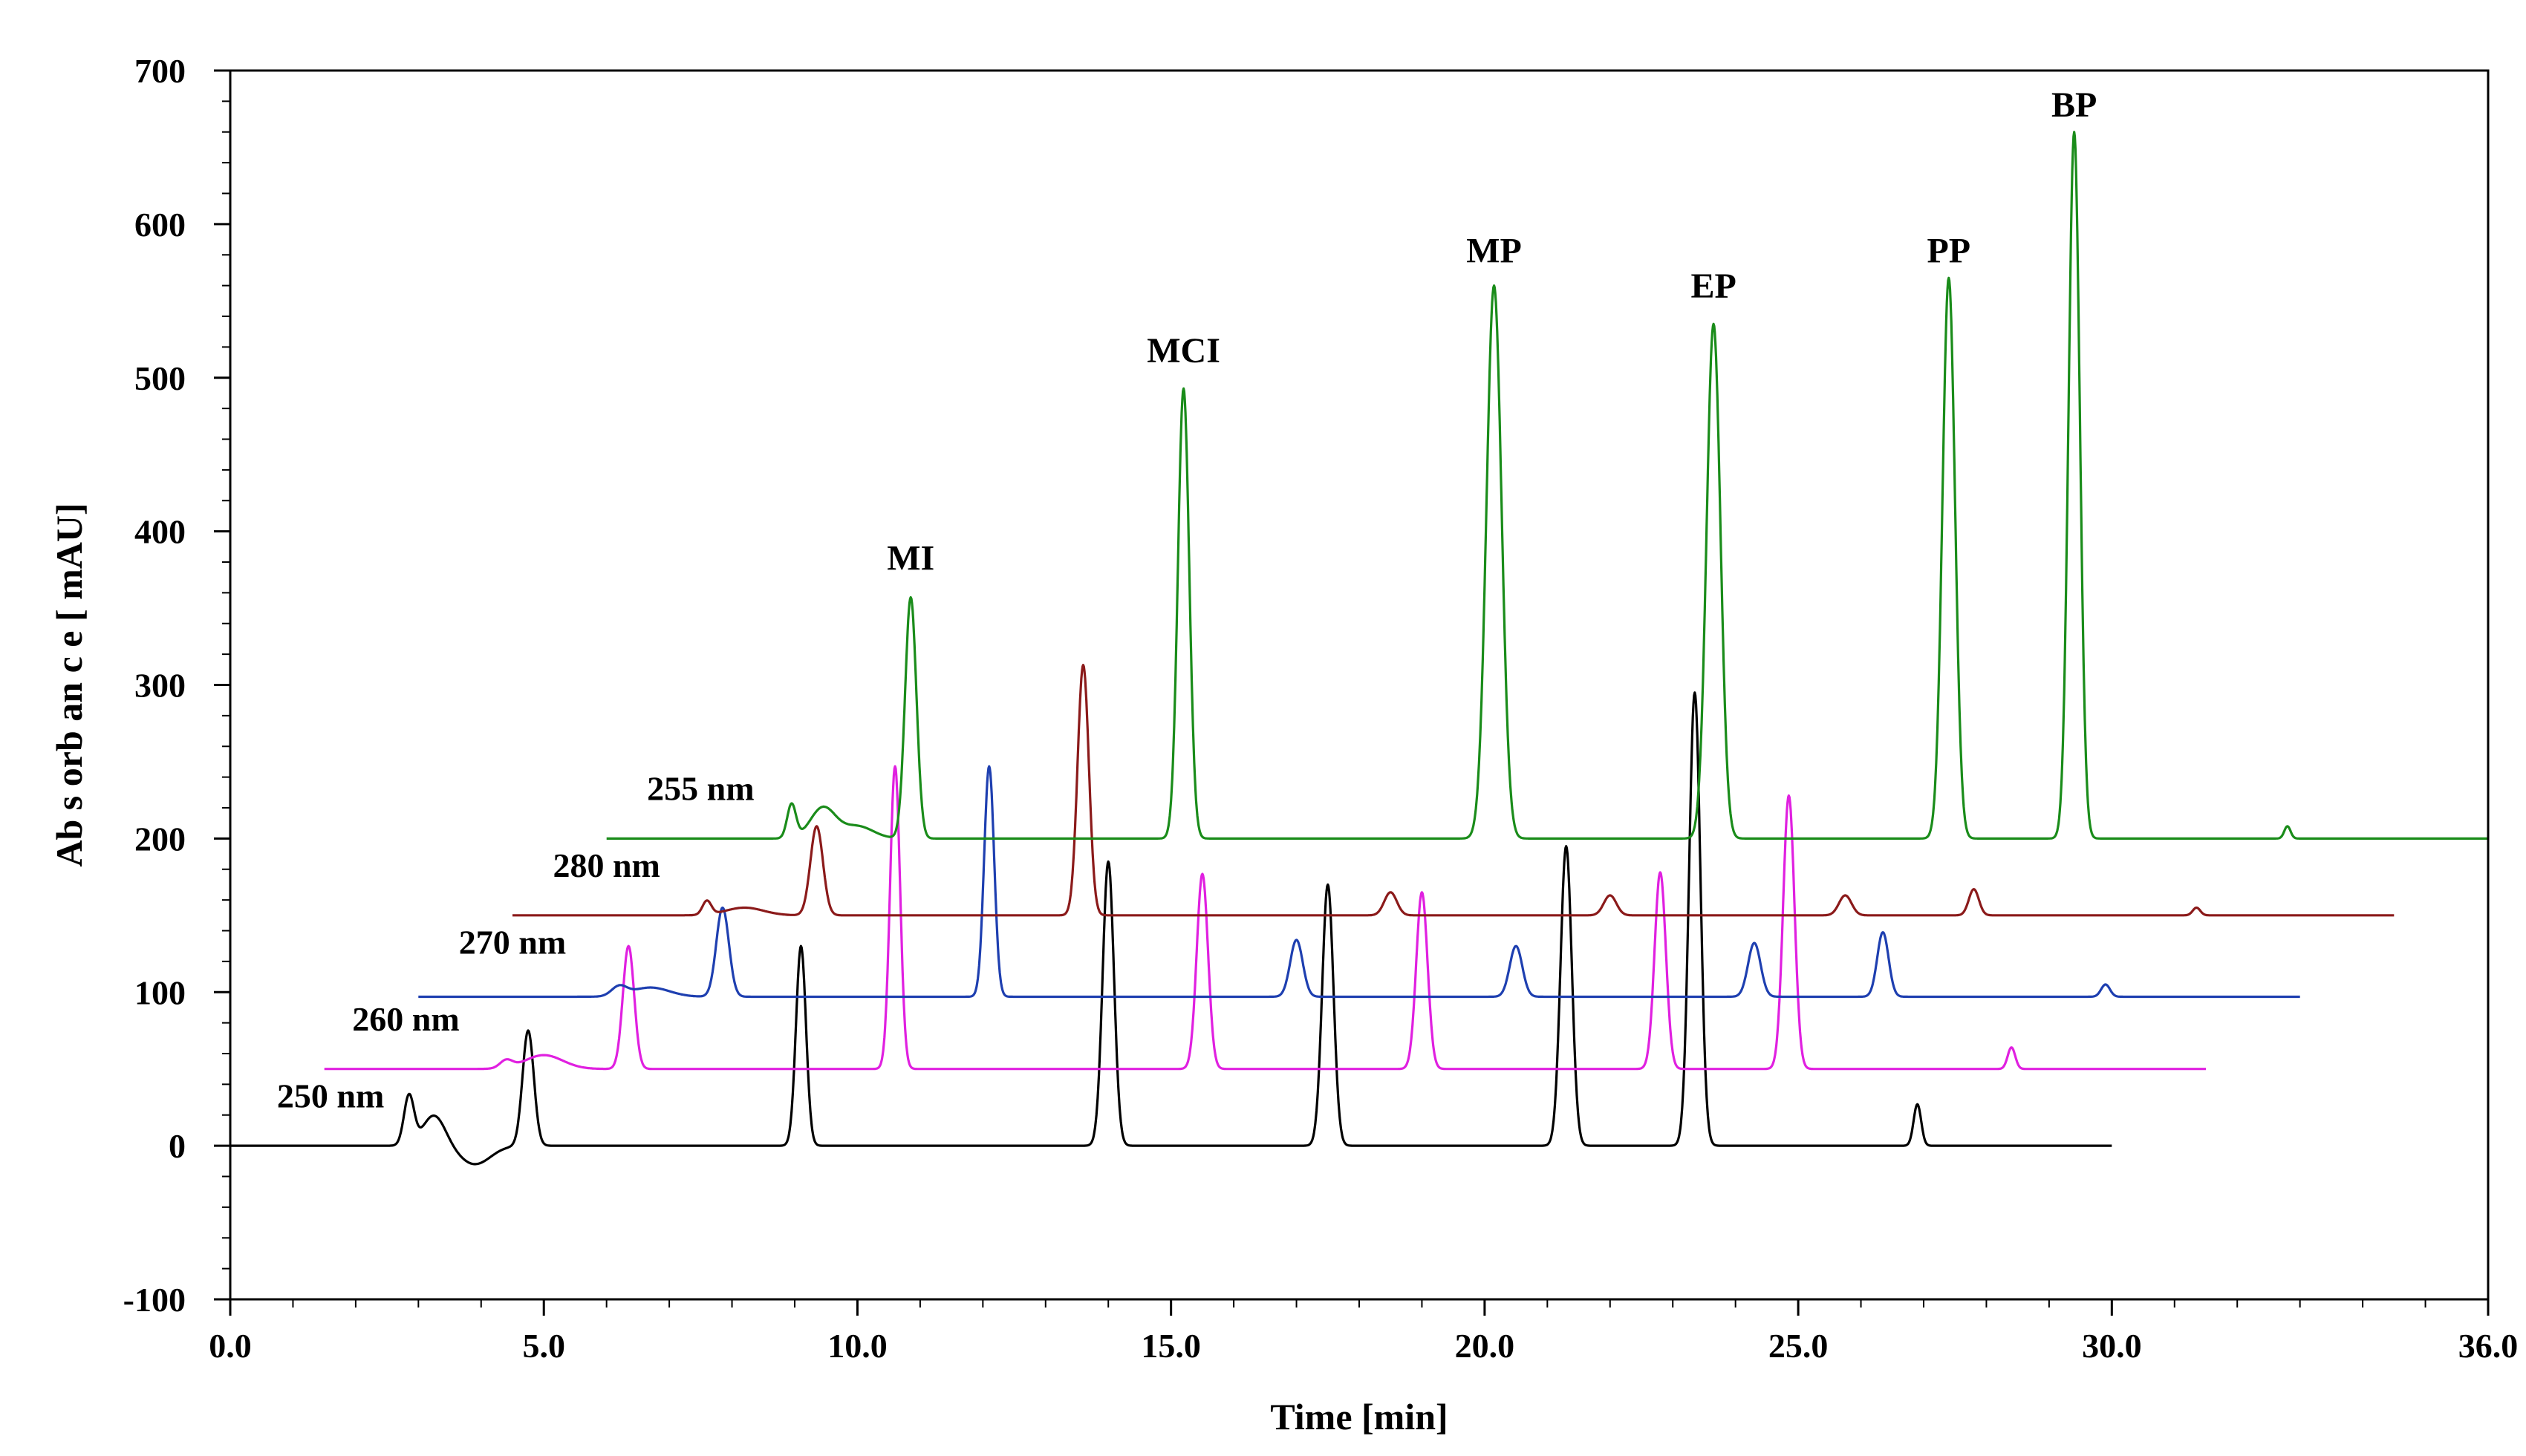 Image resolution: width=2526 pixels, height=1456 pixels. What do you see at coordinates (1359, 1417) in the screenshot?
I see `x-axis-title: Time [min]` at bounding box center [1359, 1417].